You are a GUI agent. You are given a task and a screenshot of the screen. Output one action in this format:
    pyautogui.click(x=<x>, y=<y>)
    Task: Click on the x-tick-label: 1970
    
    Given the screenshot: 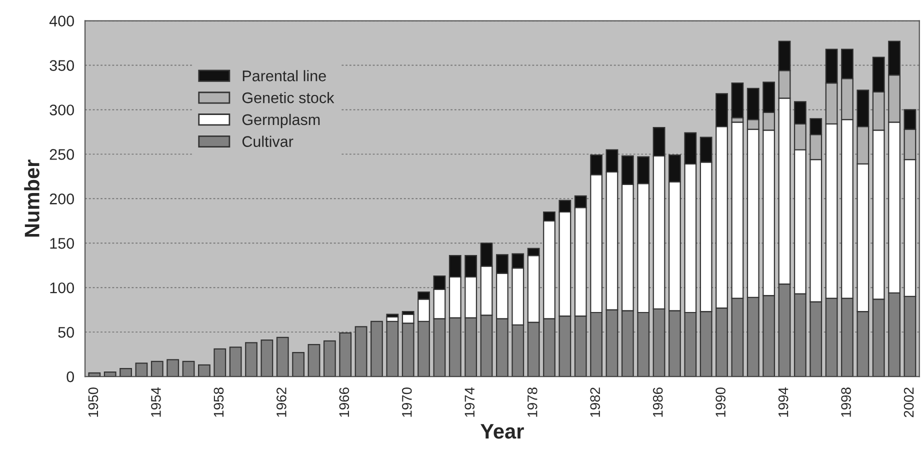 What is the action you would take?
    pyautogui.click(x=407, y=402)
    